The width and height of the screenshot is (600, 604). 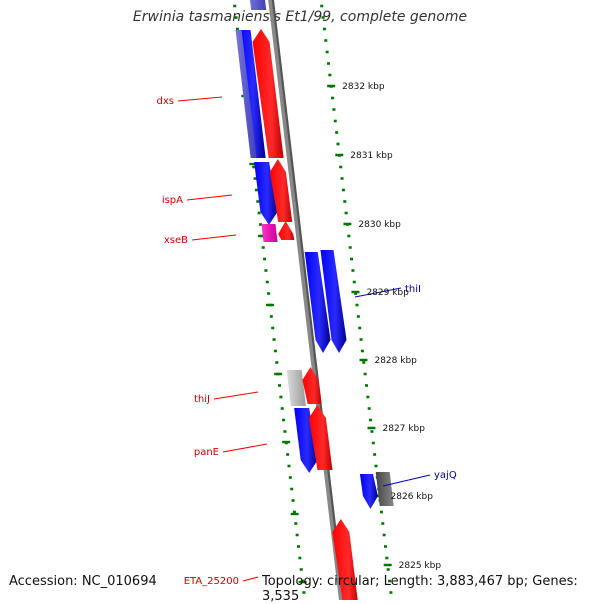 What do you see at coordinates (333, 301) in the screenshot?
I see `gene-thiI-reverse-b` at bounding box center [333, 301].